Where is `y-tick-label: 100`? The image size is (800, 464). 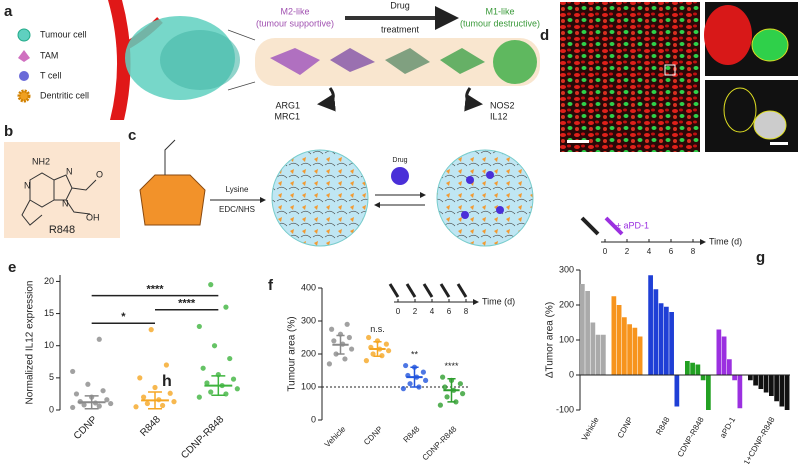 y-tick-label: 100 is located at coordinates (308, 386).